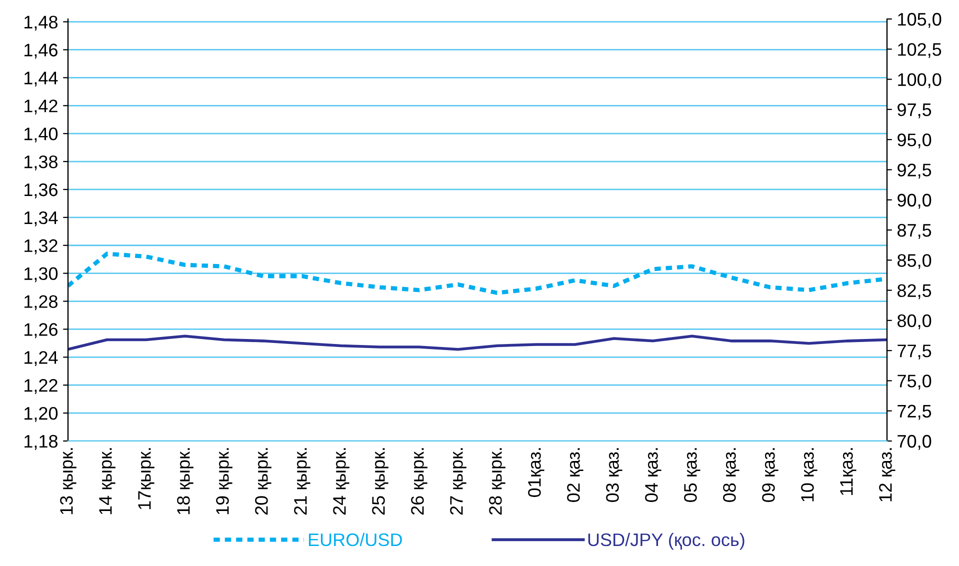 Image resolution: width=959 pixels, height=566 pixels. What do you see at coordinates (915, 322) in the screenshot?
I see `y2-tick-label: 80,0` at bounding box center [915, 322].